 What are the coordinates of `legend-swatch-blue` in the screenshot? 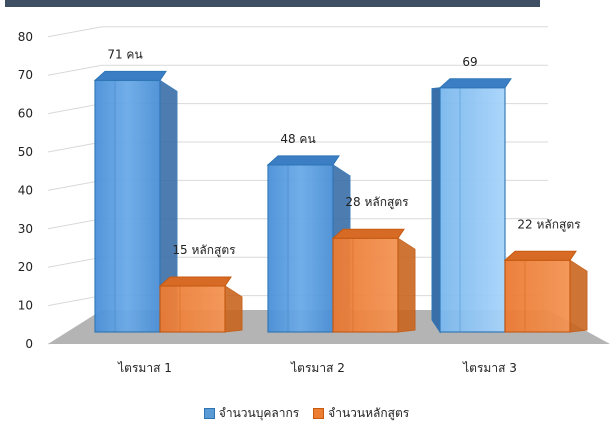 It's located at (209, 413).